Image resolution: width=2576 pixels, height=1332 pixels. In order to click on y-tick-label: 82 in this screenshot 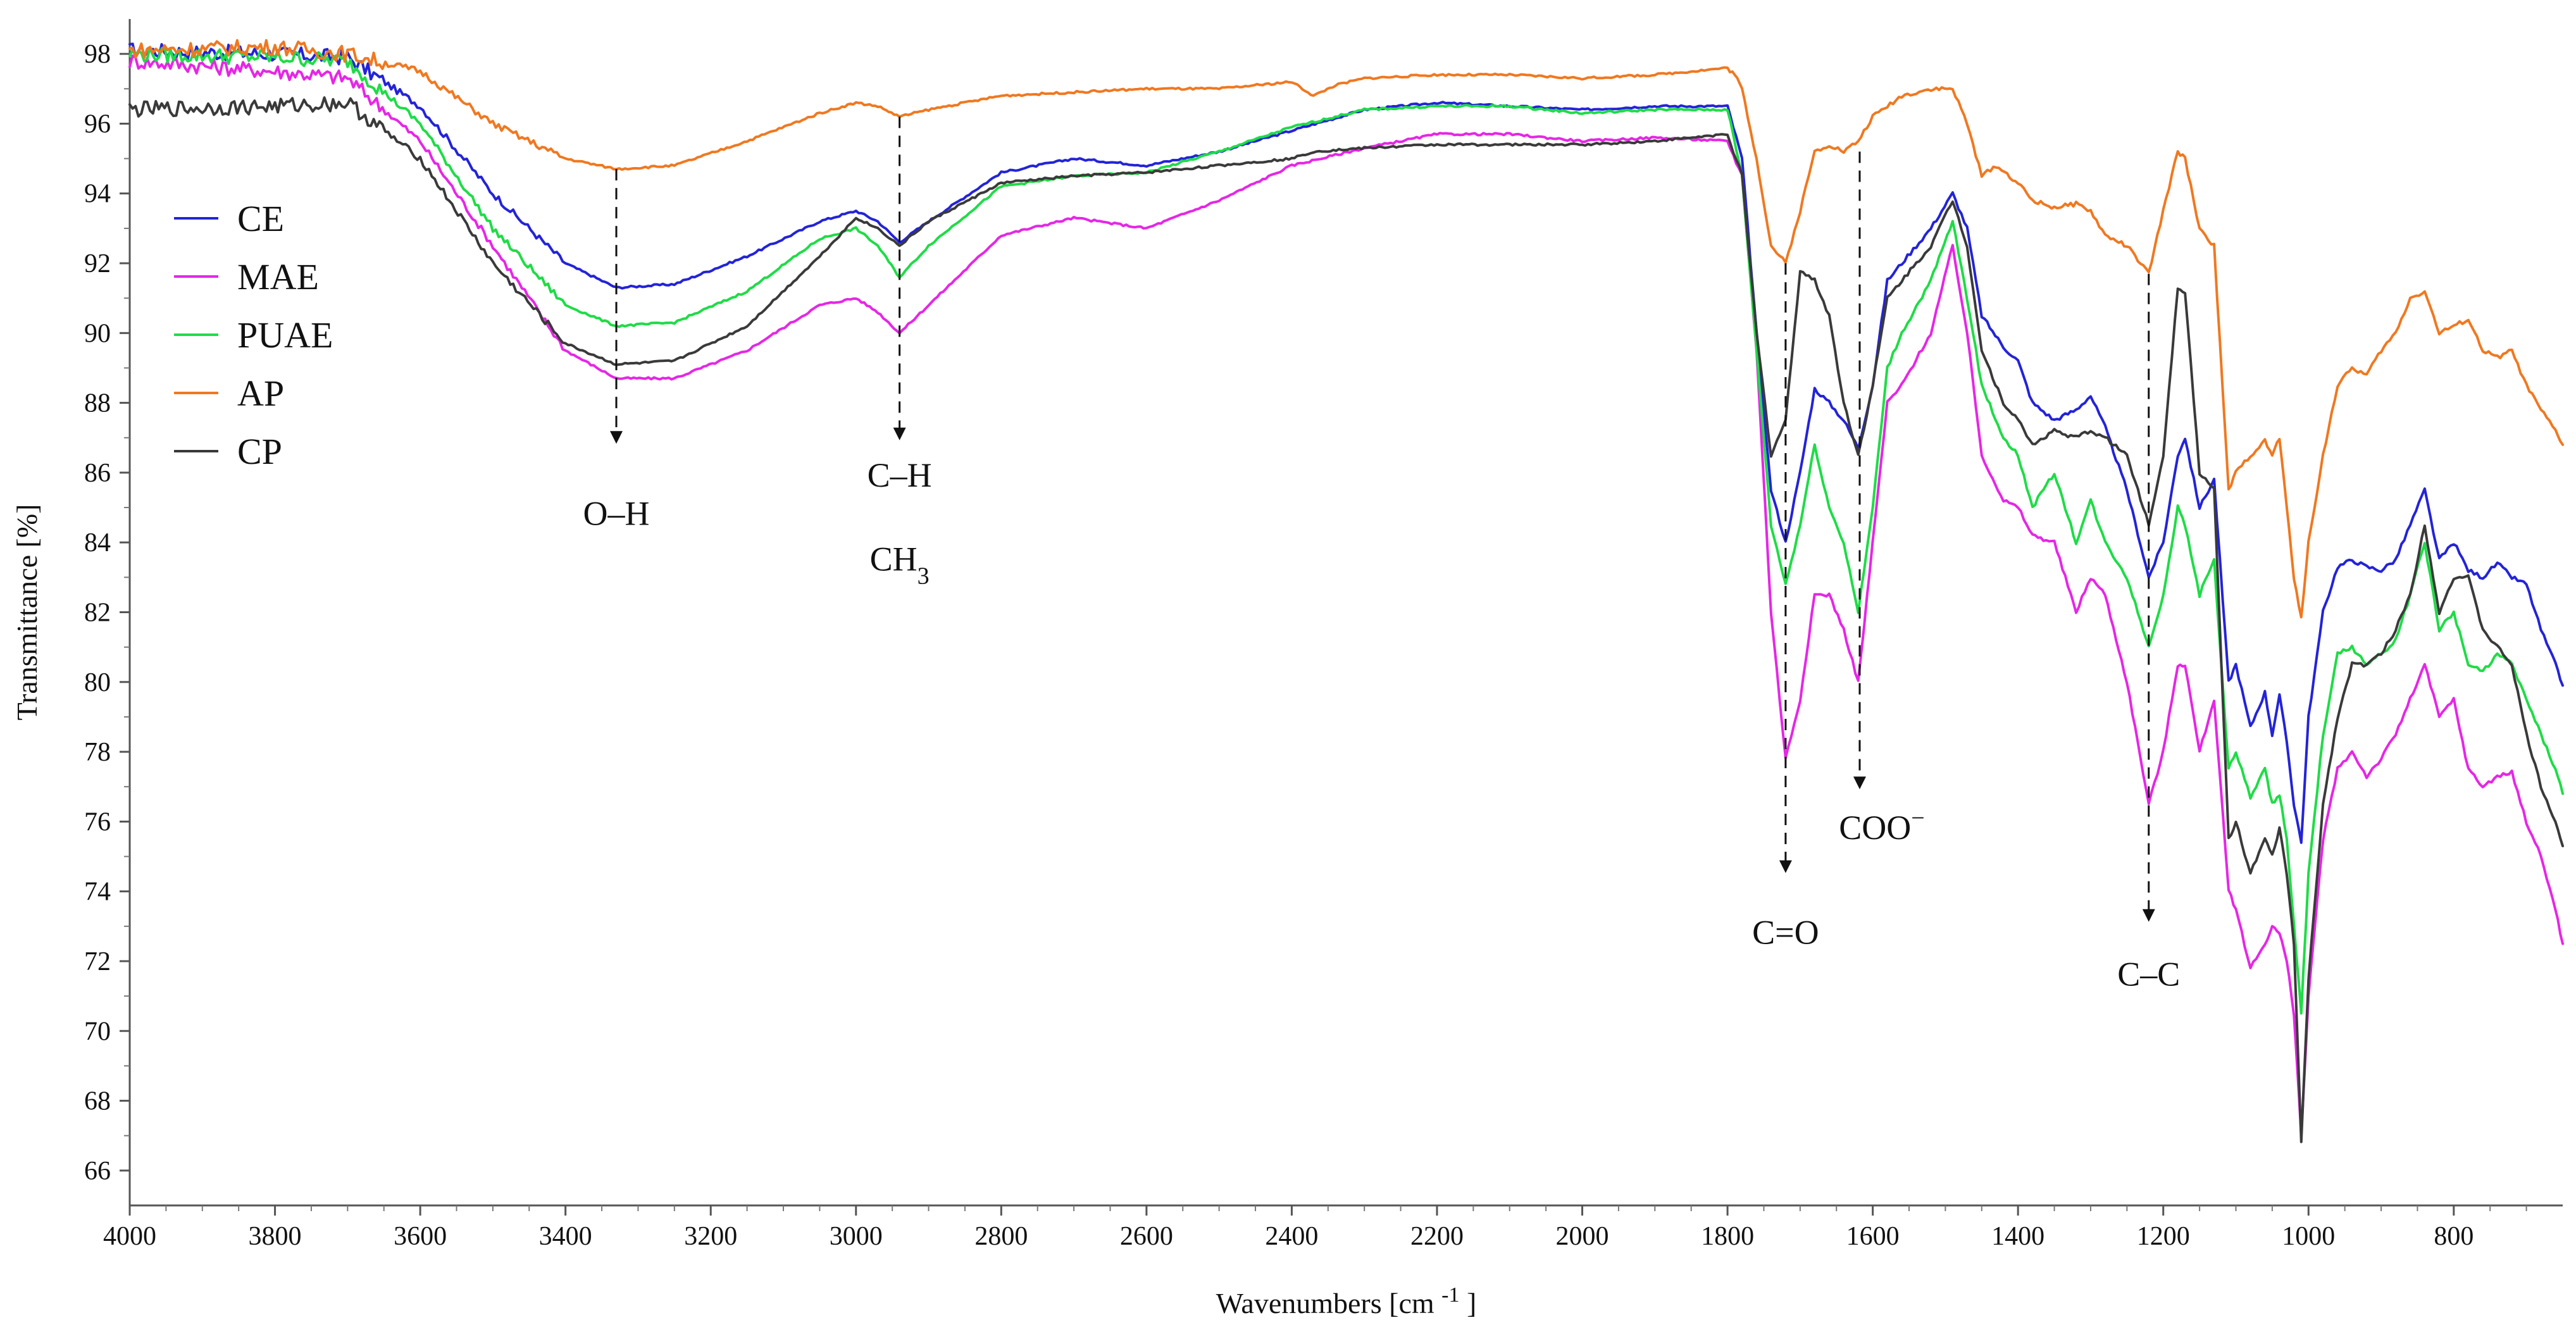, I will do `click(97, 614)`.